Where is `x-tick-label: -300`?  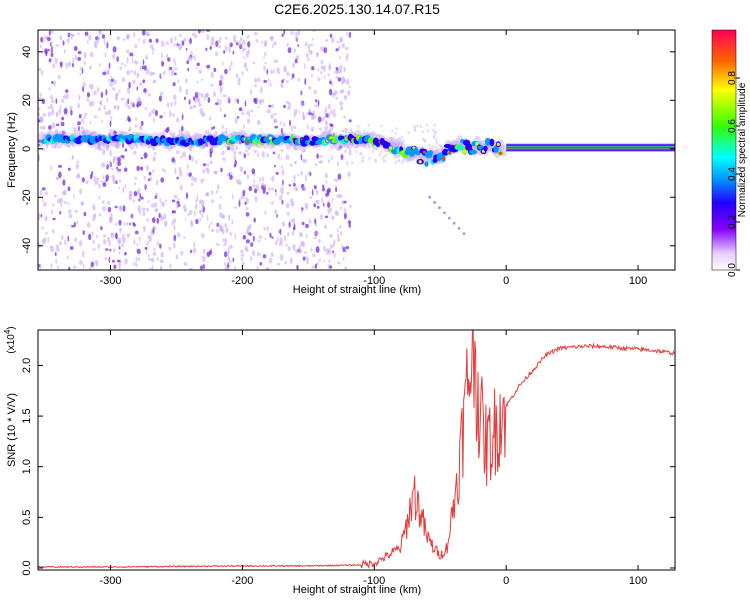
x-tick-label: -300 is located at coordinates (111, 281).